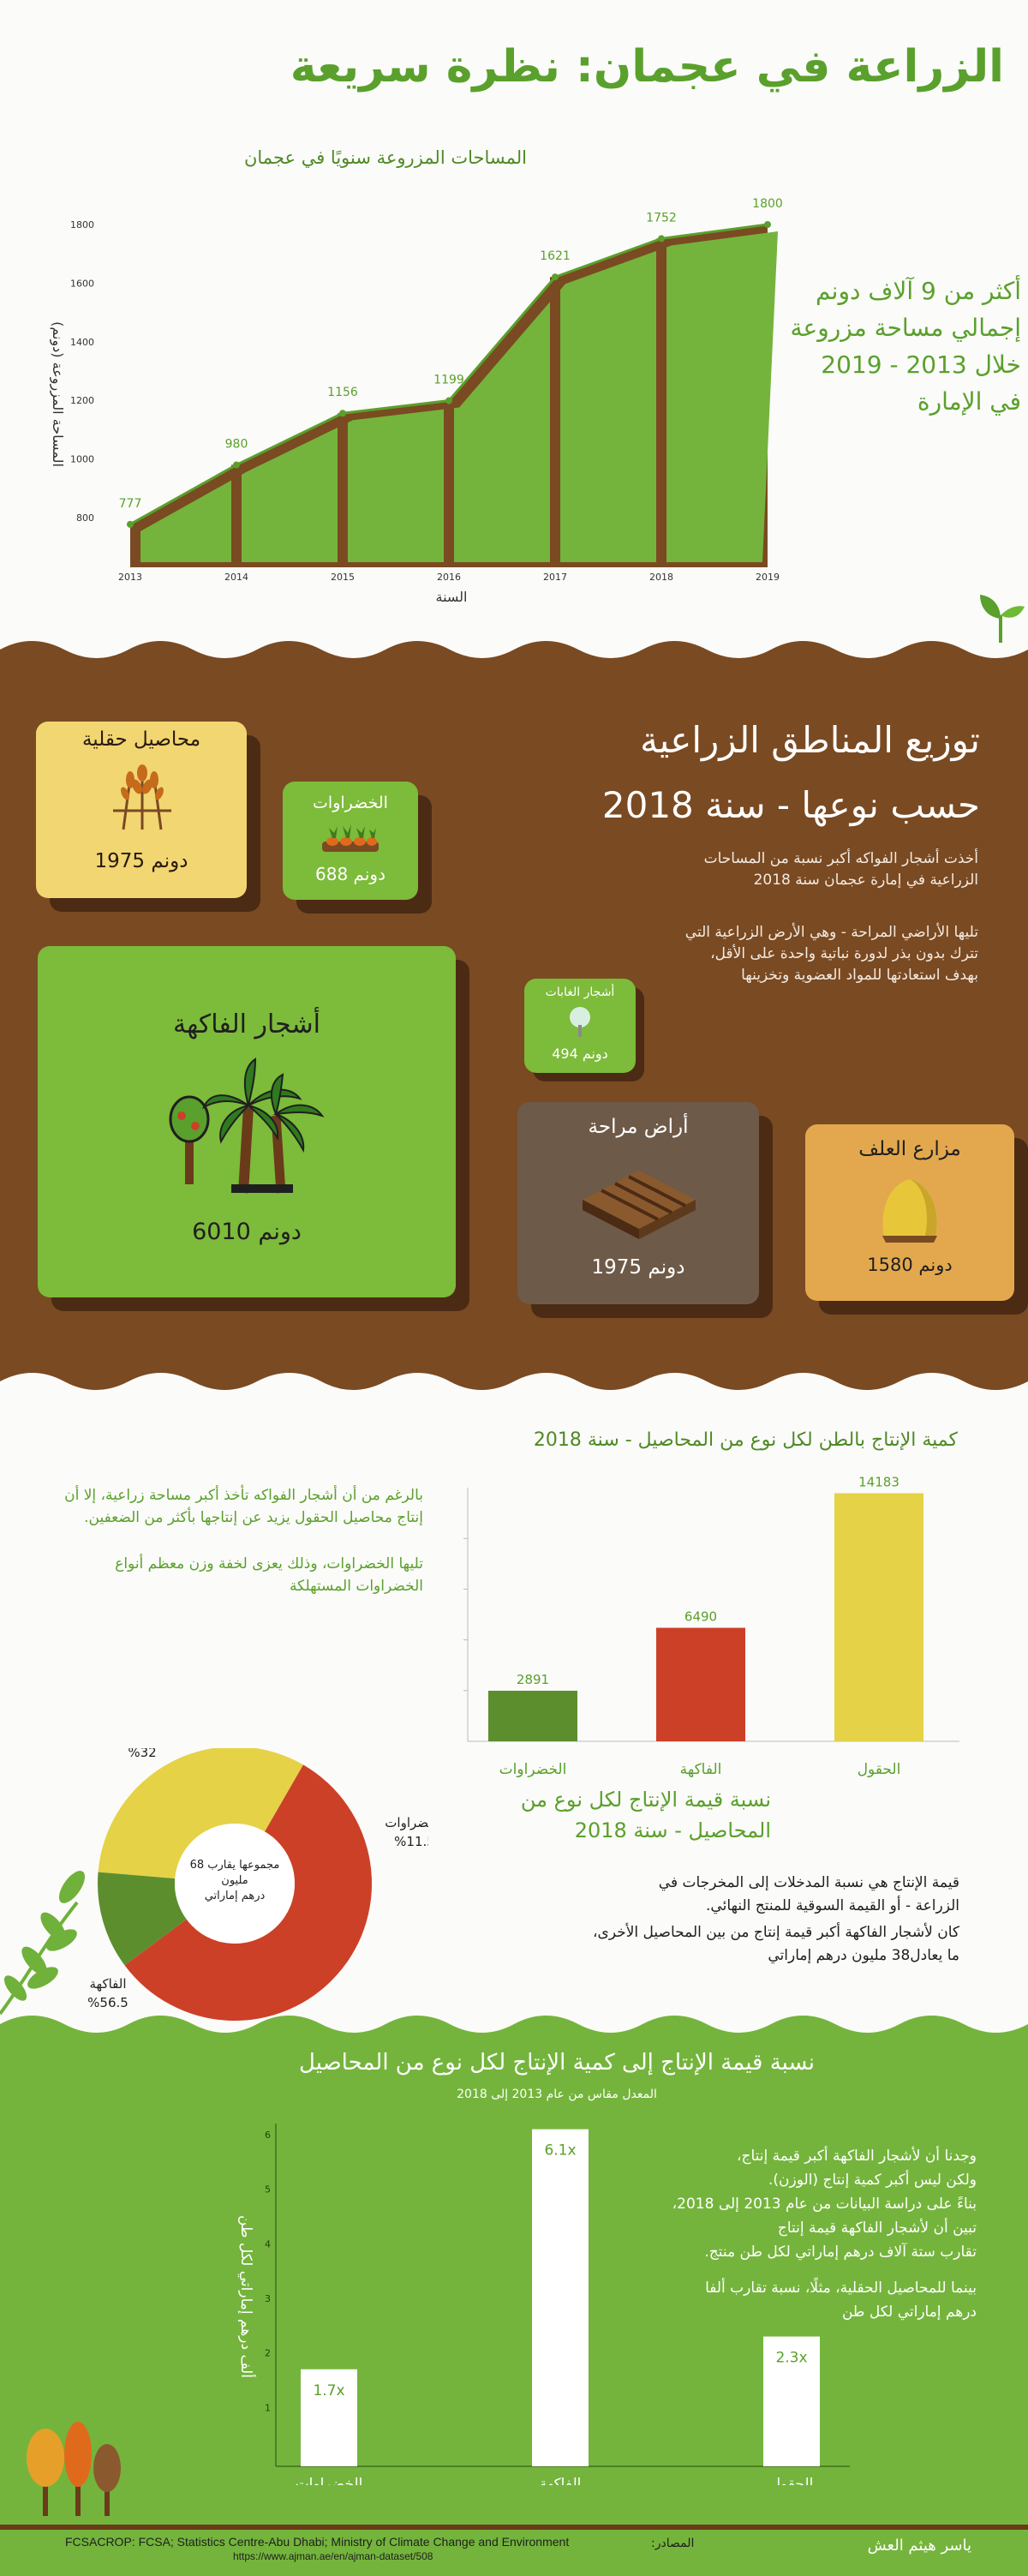  What do you see at coordinates (329, 2480) in the screenshot?
I see `ratio-category-label: الخضراوات` at bounding box center [329, 2480].